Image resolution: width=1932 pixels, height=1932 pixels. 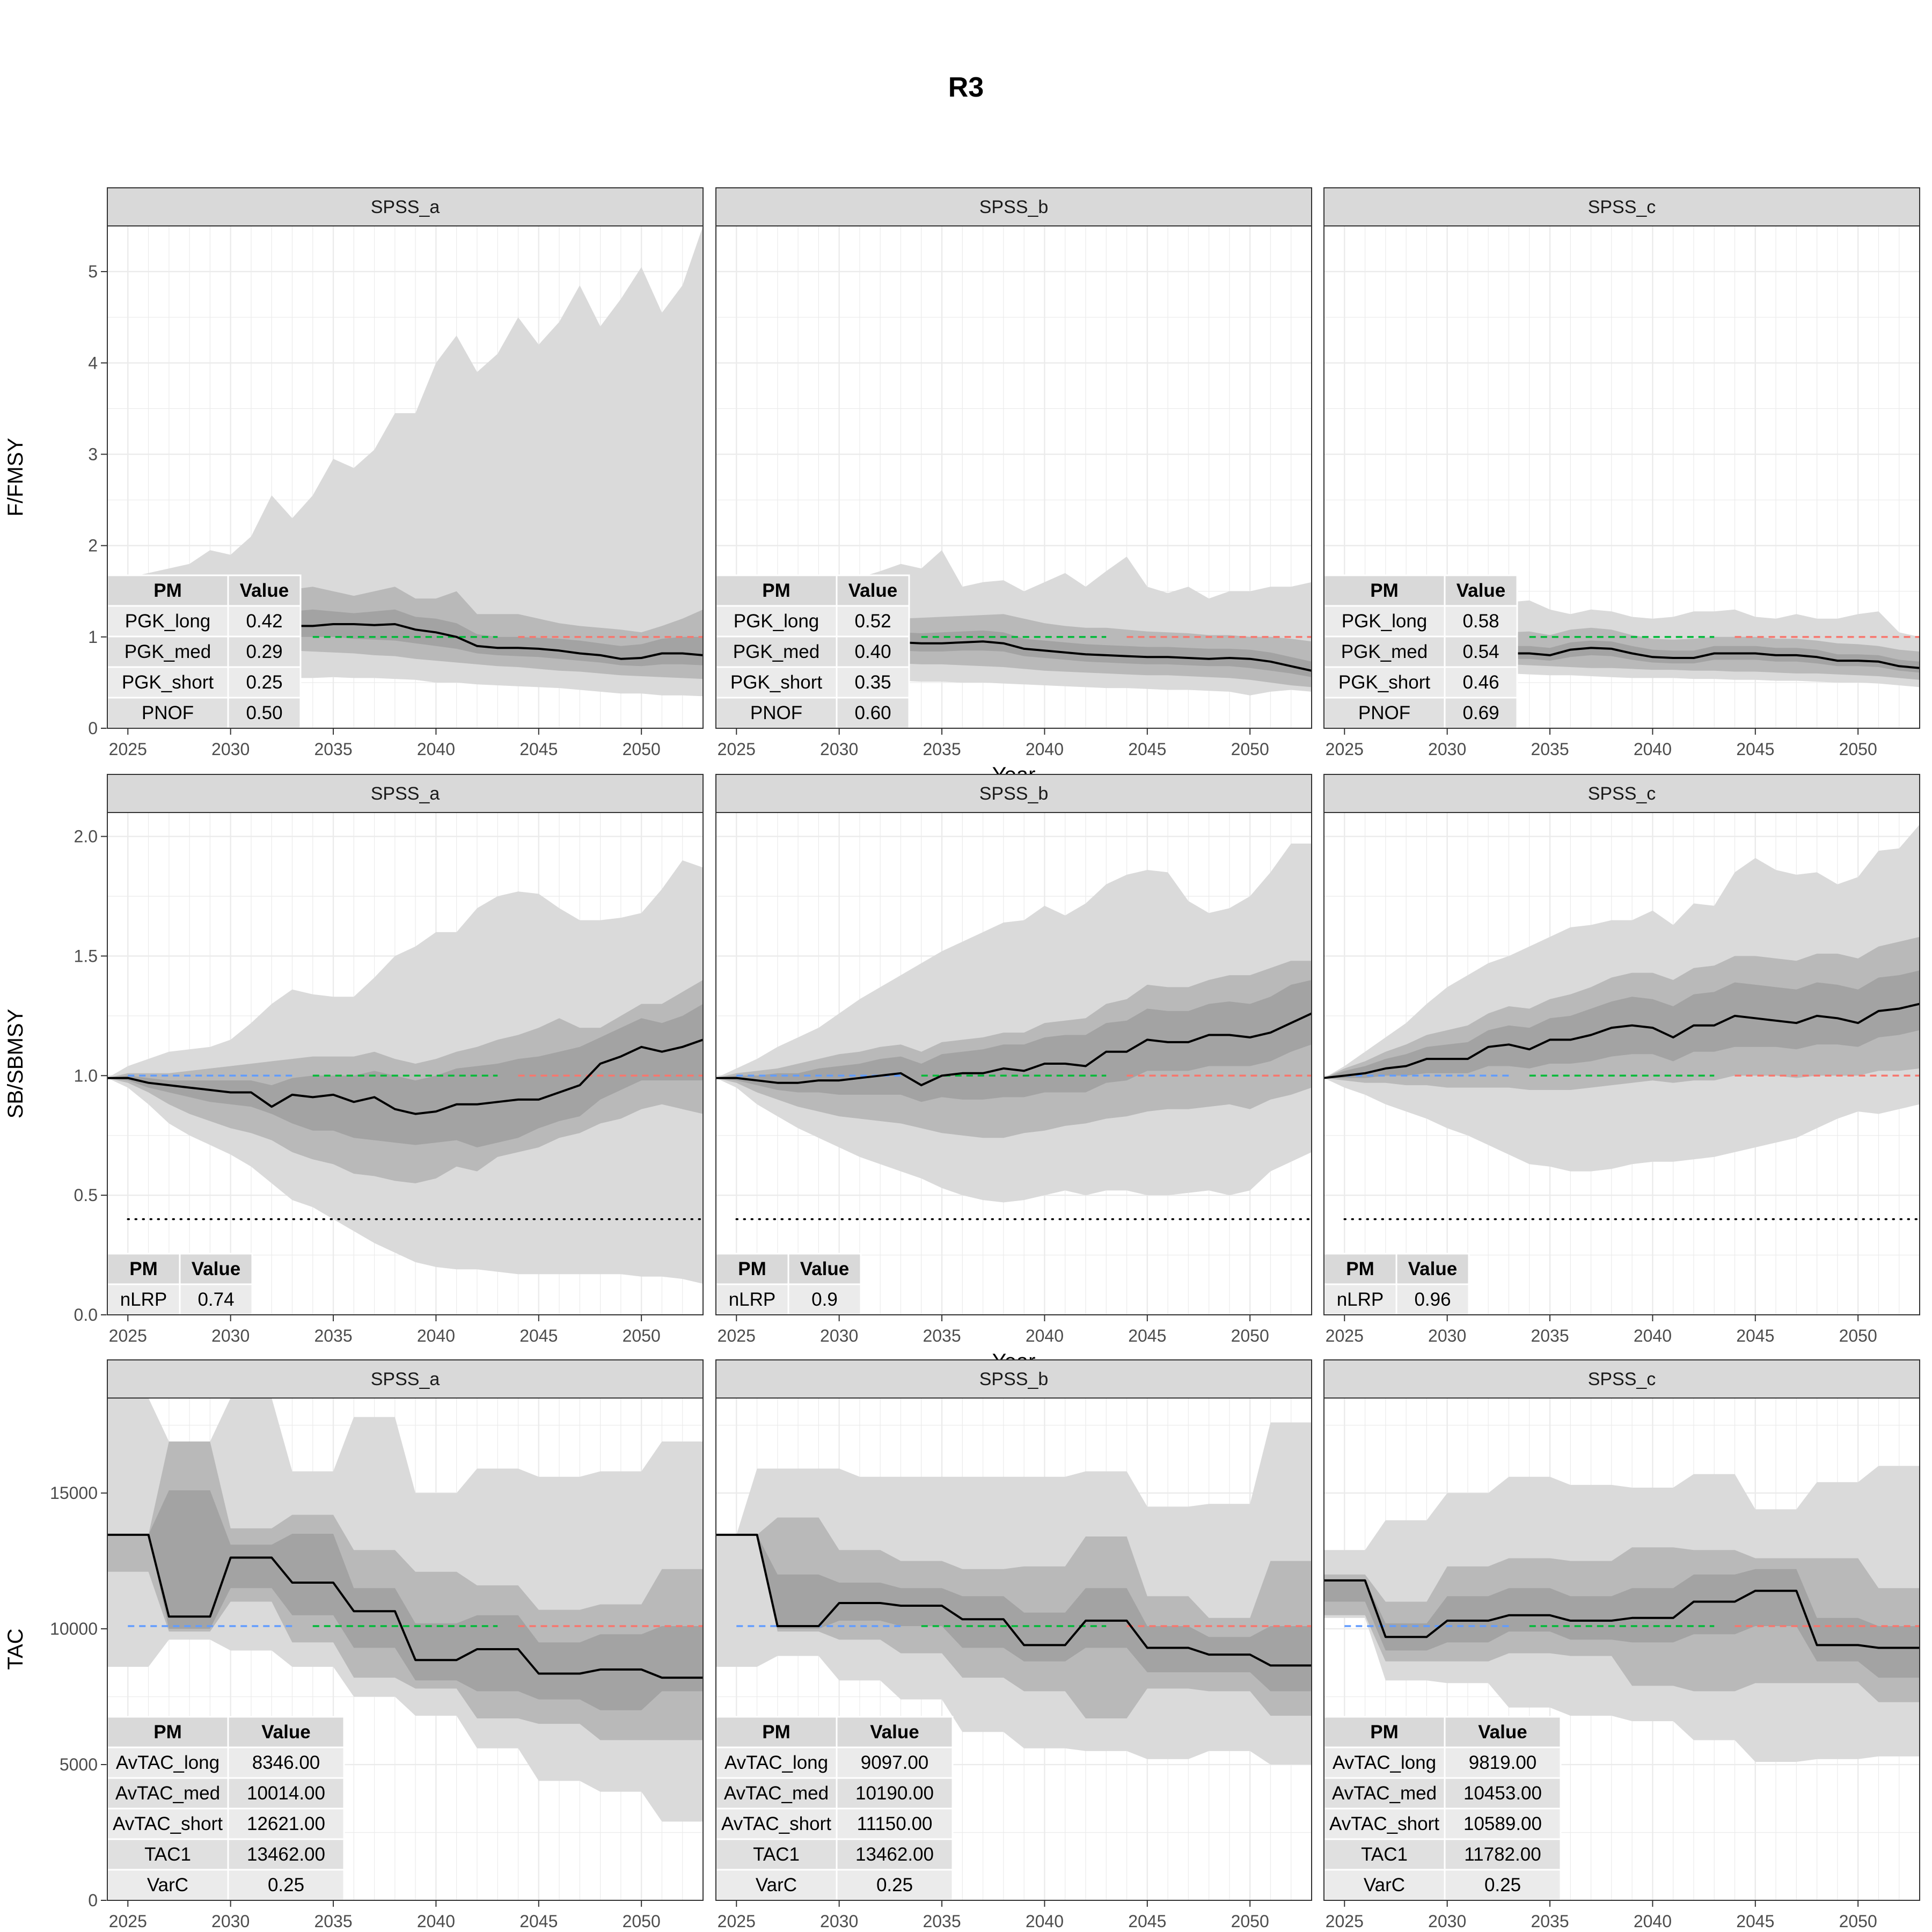 I want to click on pm-table-value: 11782.00, so click(x=1502, y=1854).